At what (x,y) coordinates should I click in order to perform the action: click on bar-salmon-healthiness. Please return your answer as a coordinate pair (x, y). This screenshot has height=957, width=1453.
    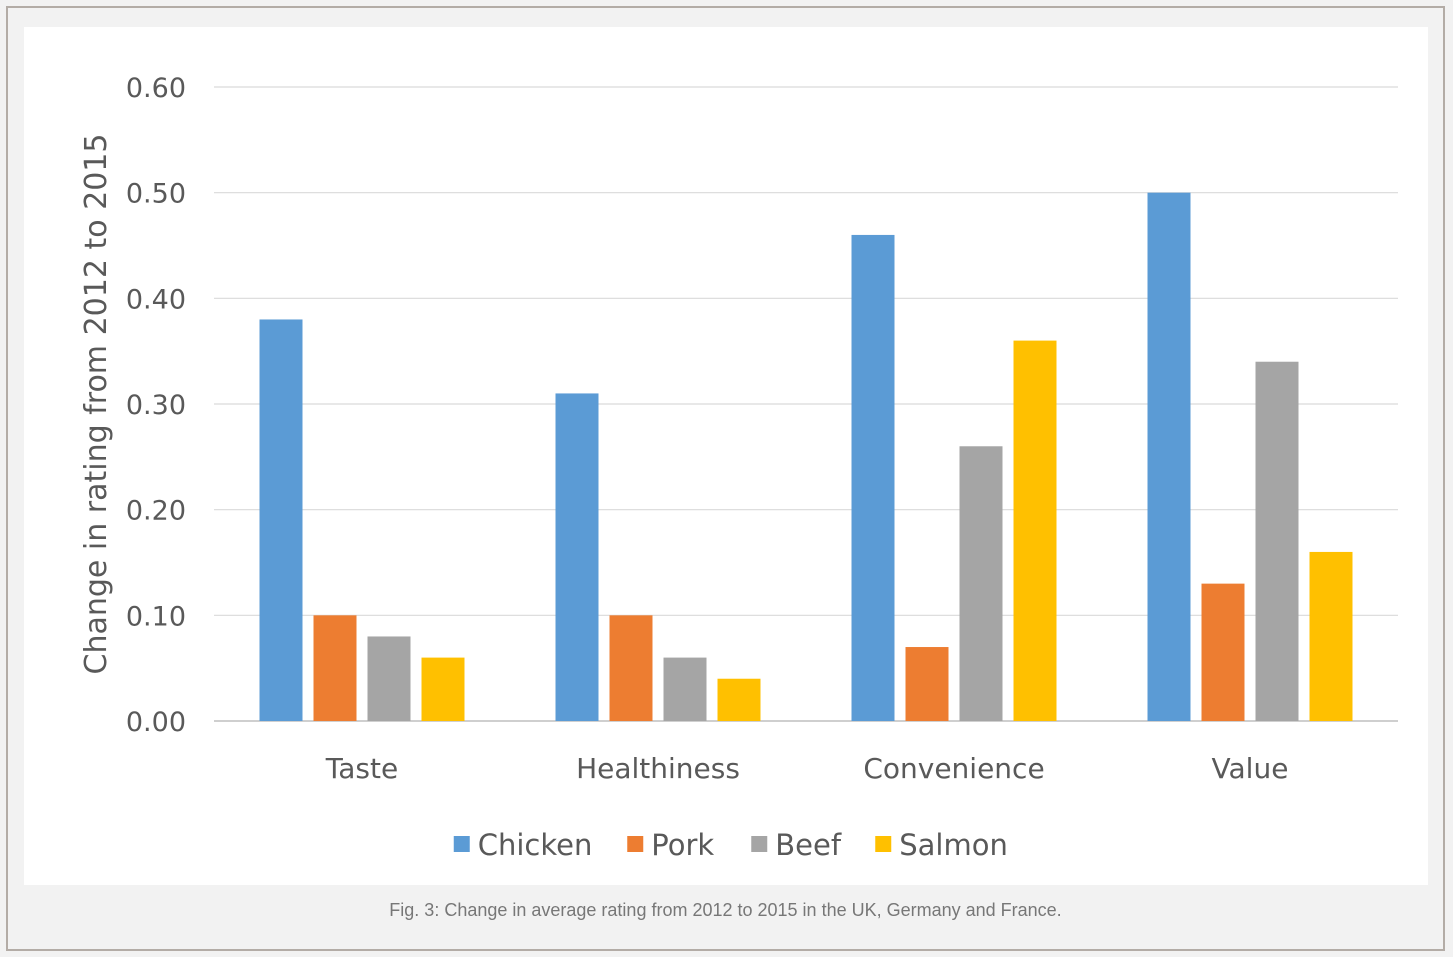
    Looking at the image, I should click on (739, 699).